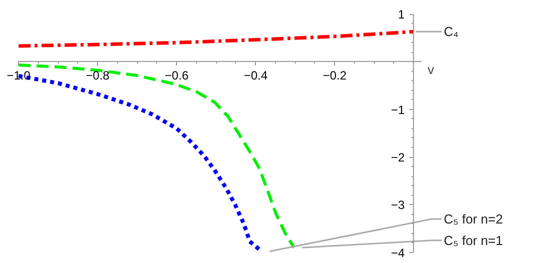  Describe the element at coordinates (398, 109) in the screenshot. I see `y-tick-label: −1` at that location.